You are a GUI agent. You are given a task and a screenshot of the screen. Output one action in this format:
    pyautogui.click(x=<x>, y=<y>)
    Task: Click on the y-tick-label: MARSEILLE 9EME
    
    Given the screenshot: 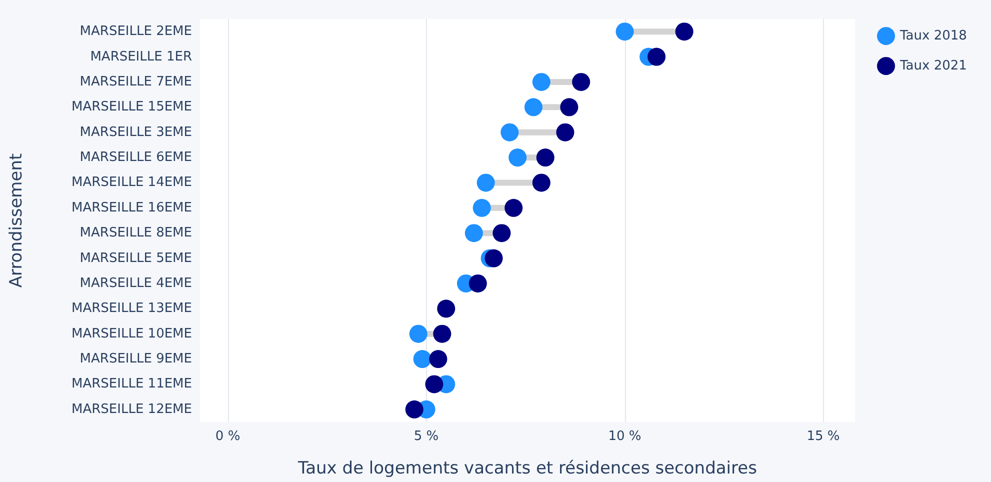 What is the action you would take?
    pyautogui.click(x=136, y=359)
    